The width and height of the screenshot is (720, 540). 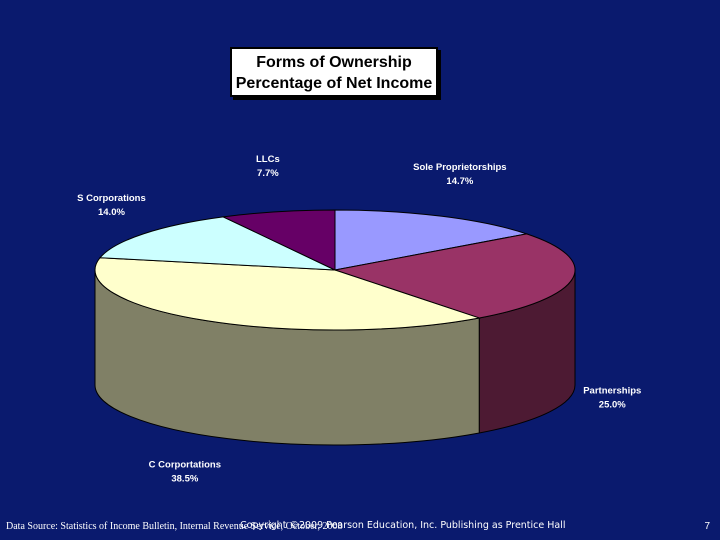 I want to click on slice-label-llcs: LLCs, so click(x=268, y=159).